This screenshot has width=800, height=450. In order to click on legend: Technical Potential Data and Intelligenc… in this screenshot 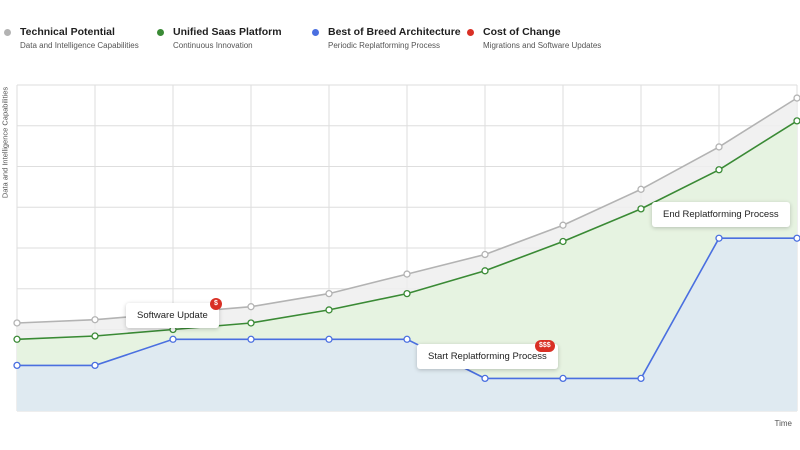, I will do `click(400, 41)`.